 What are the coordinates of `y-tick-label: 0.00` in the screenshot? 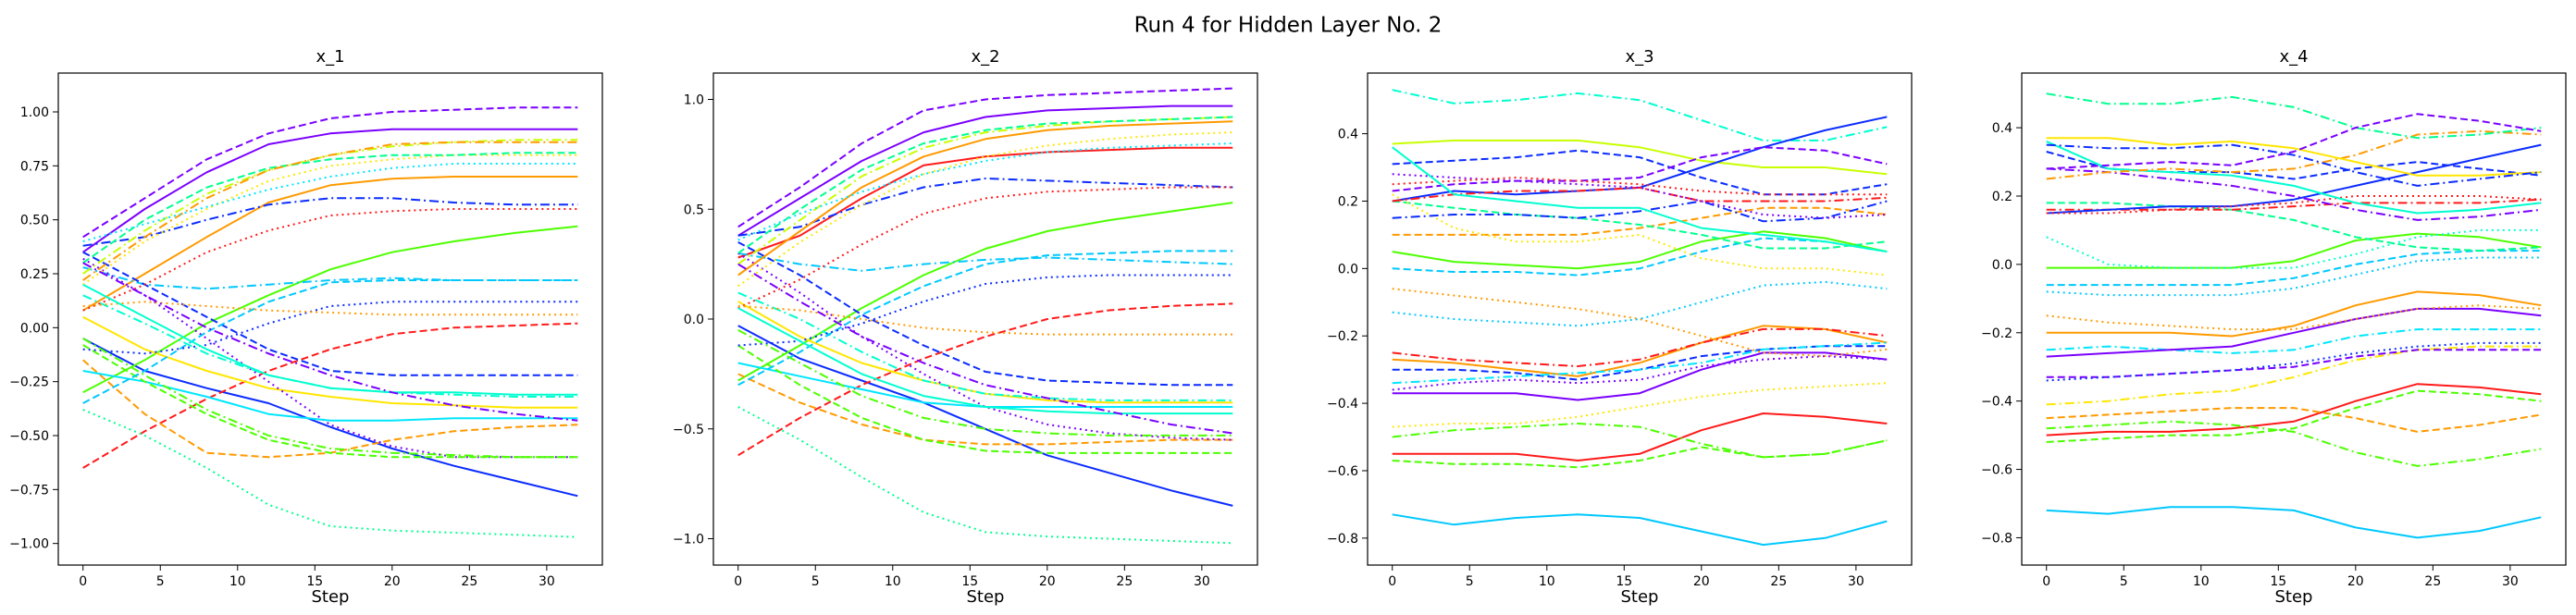 It's located at (34, 328).